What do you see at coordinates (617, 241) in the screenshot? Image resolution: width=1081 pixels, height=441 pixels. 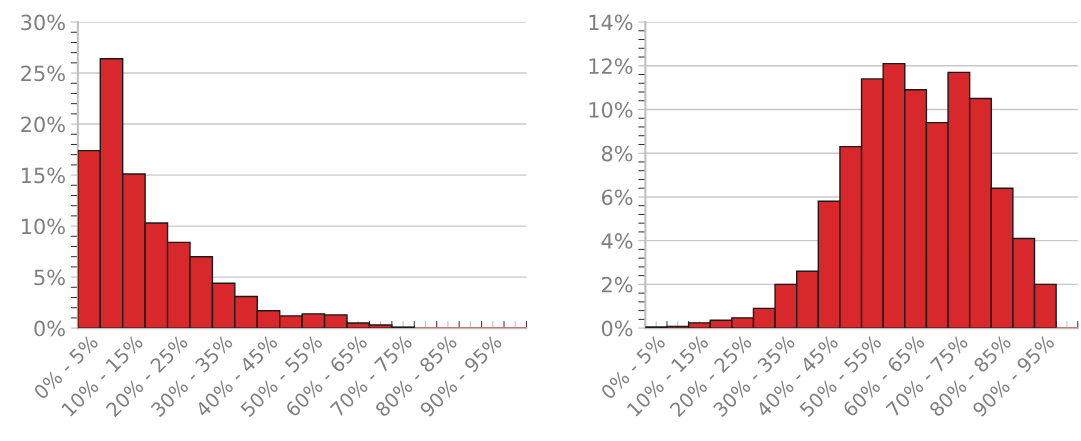 I see `y-tick-label: 4%` at bounding box center [617, 241].